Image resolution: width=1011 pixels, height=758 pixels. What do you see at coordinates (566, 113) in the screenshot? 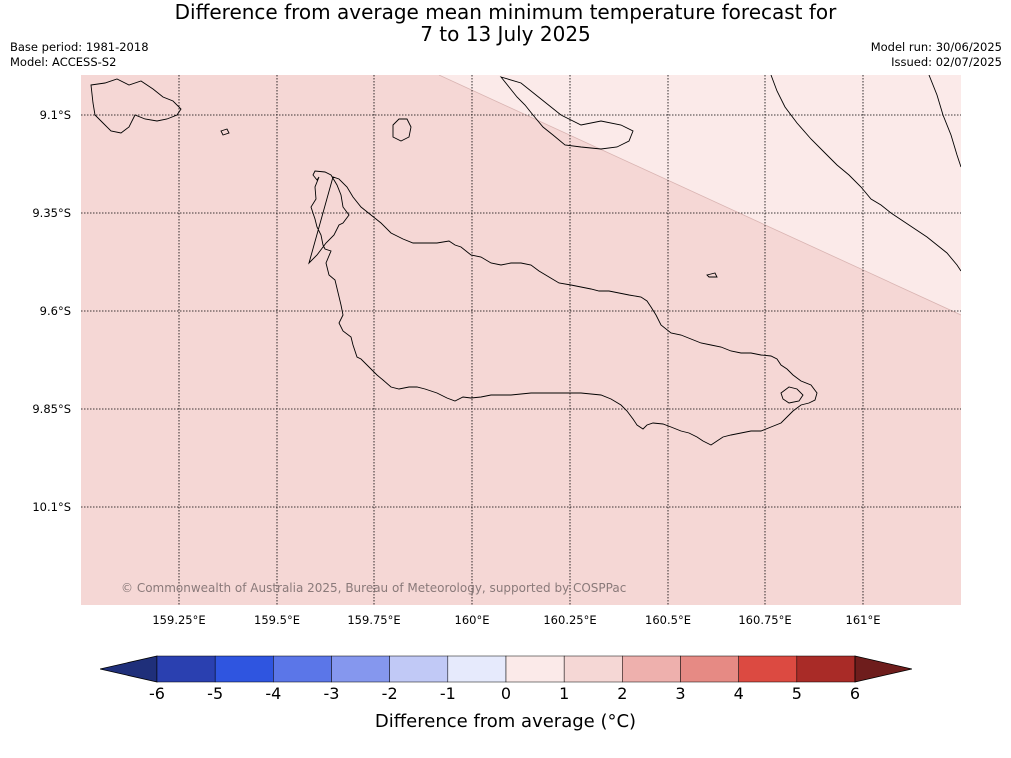
I see `malaita-south-coastline` at bounding box center [566, 113].